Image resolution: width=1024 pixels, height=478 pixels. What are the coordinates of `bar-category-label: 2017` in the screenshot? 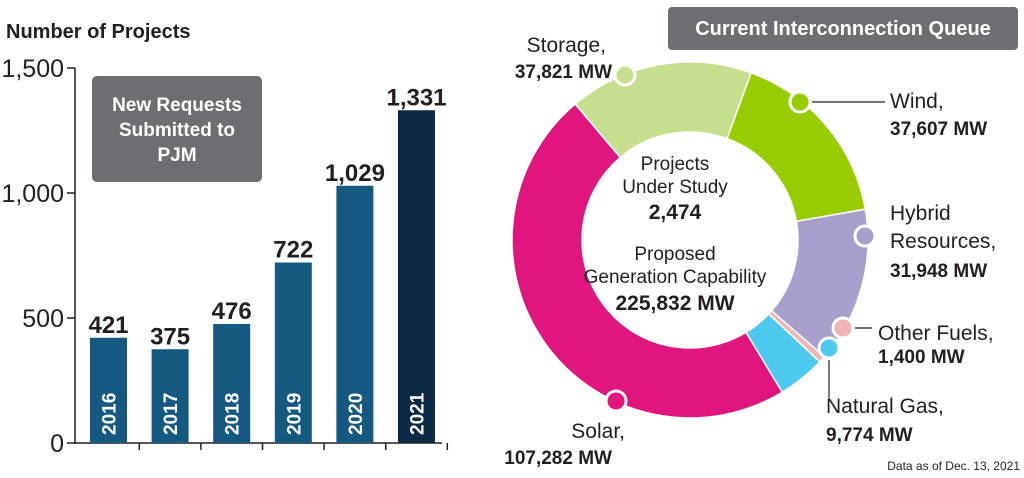 It's located at (171, 414).